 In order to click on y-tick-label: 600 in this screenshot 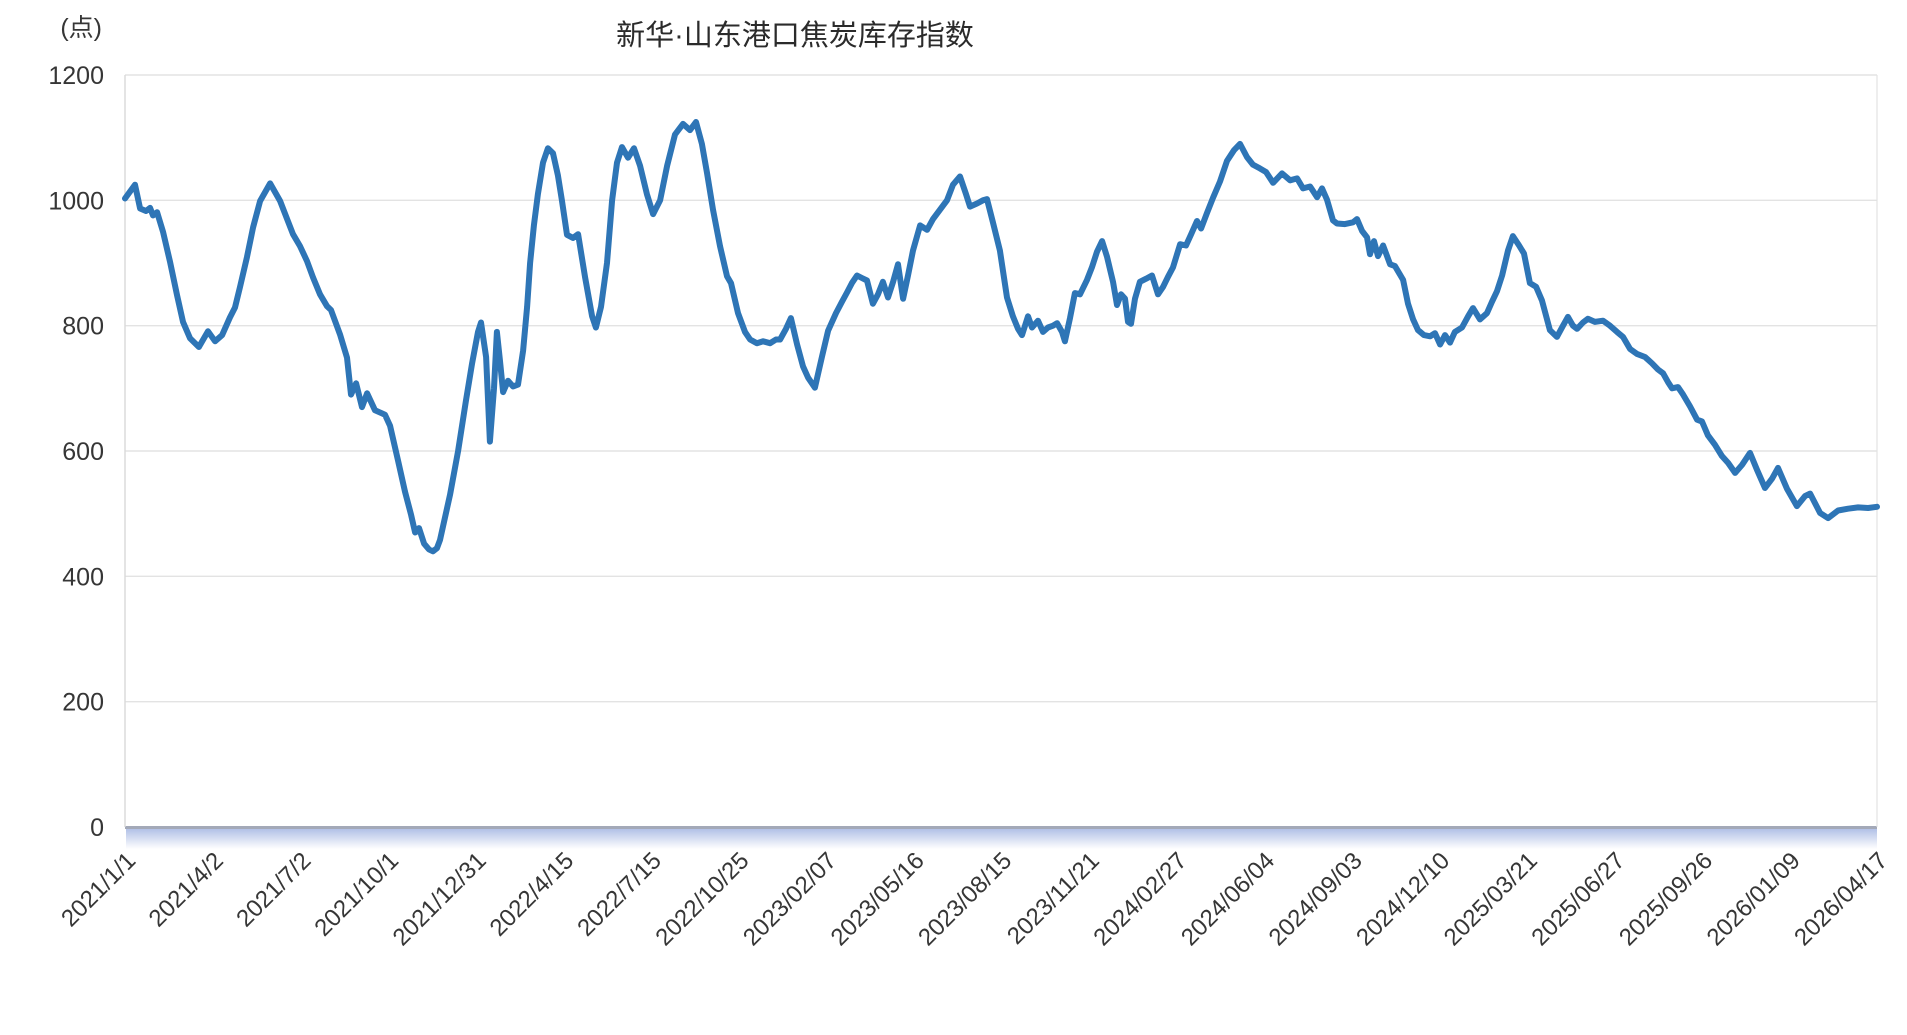, I will do `click(83, 452)`.